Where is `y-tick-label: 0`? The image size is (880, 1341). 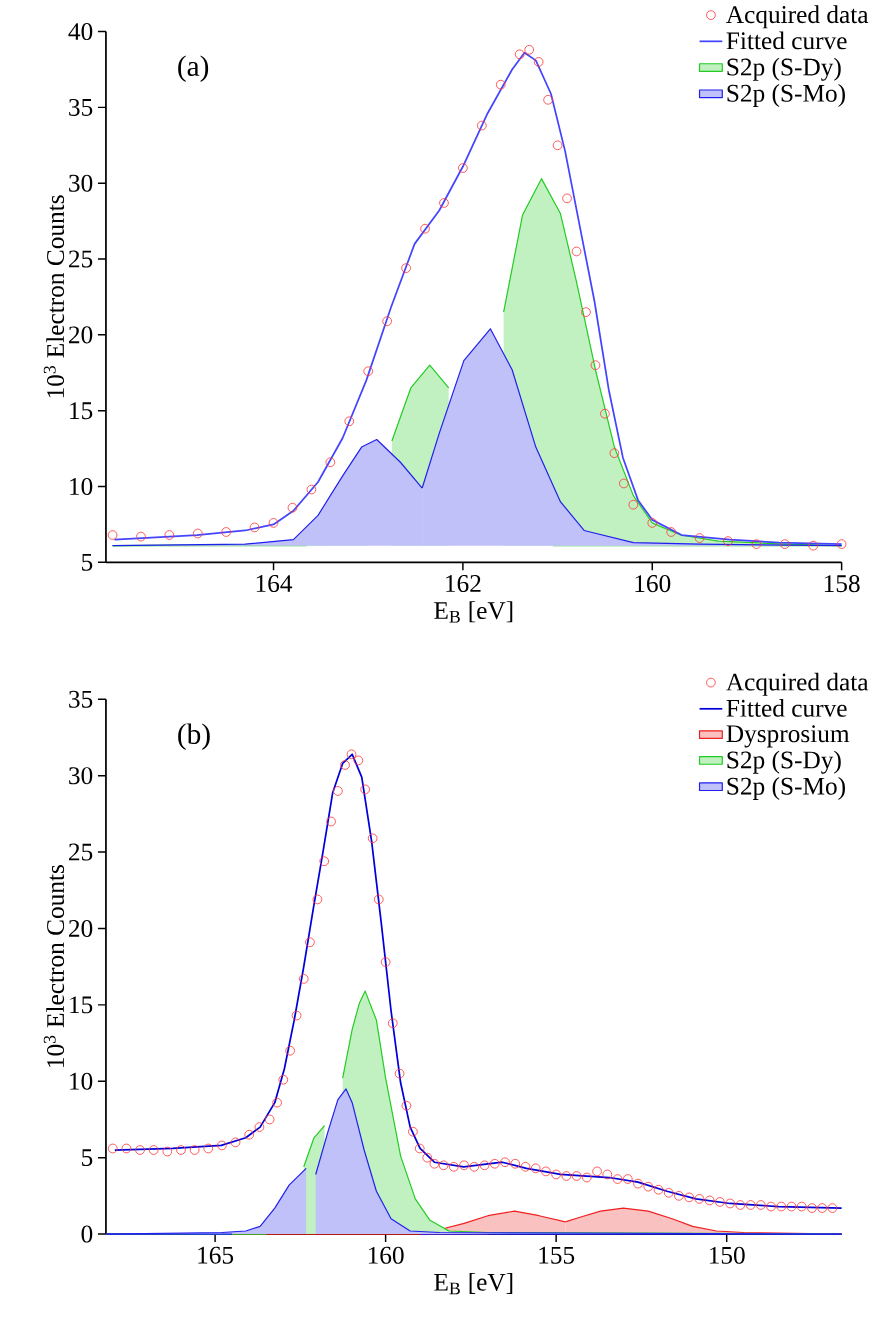 y-tick-label: 0 is located at coordinates (87, 1234).